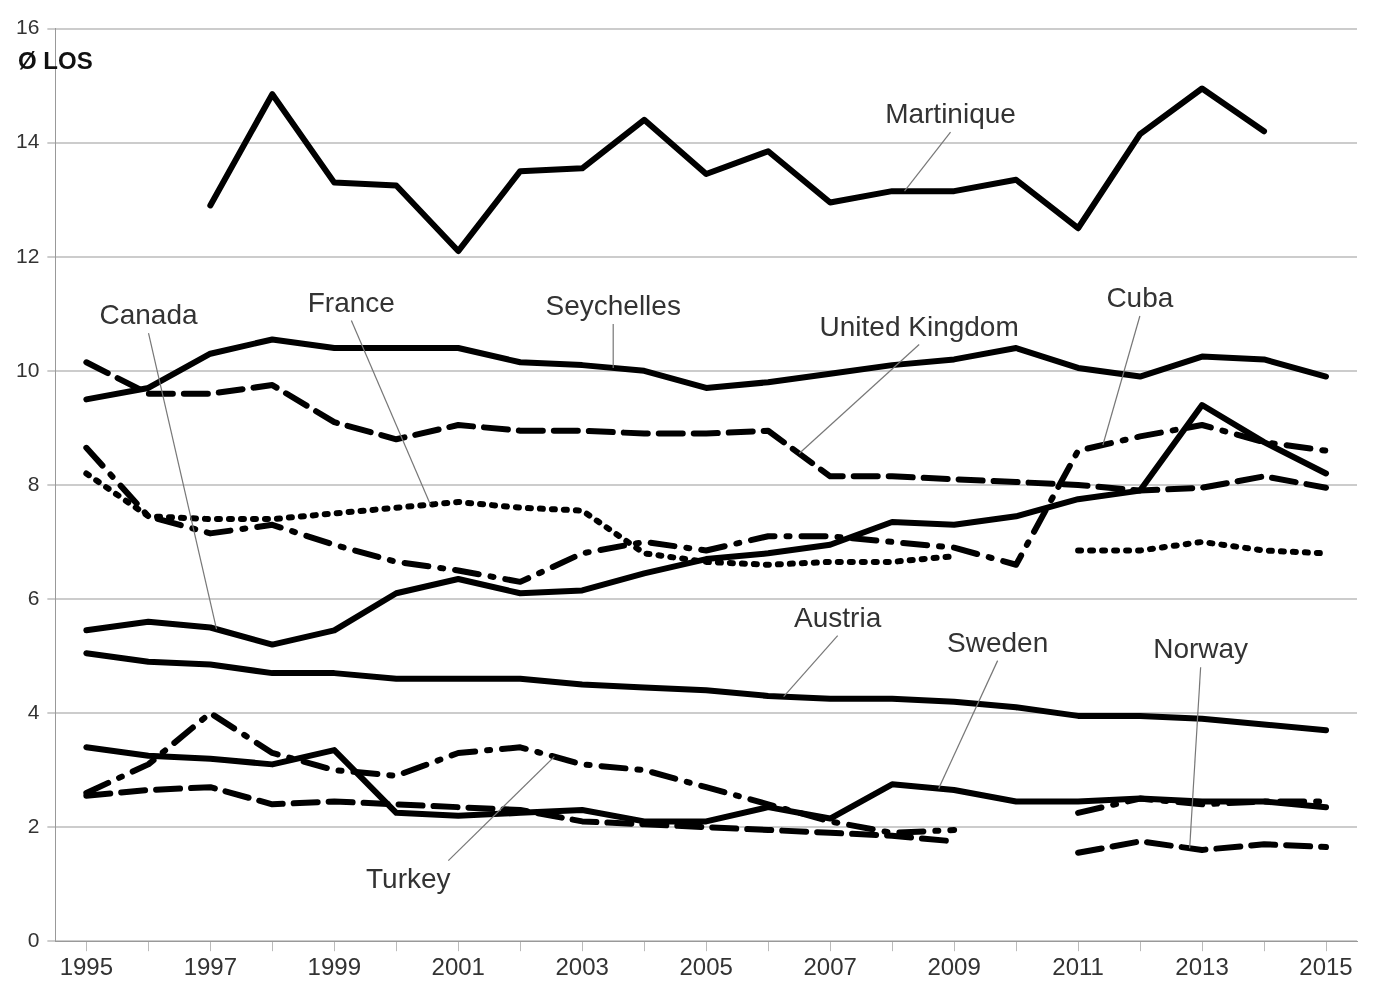 The height and width of the screenshot is (994, 1377). Describe the element at coordinates (33, 597) in the screenshot. I see `y-tick-label: 6` at that location.